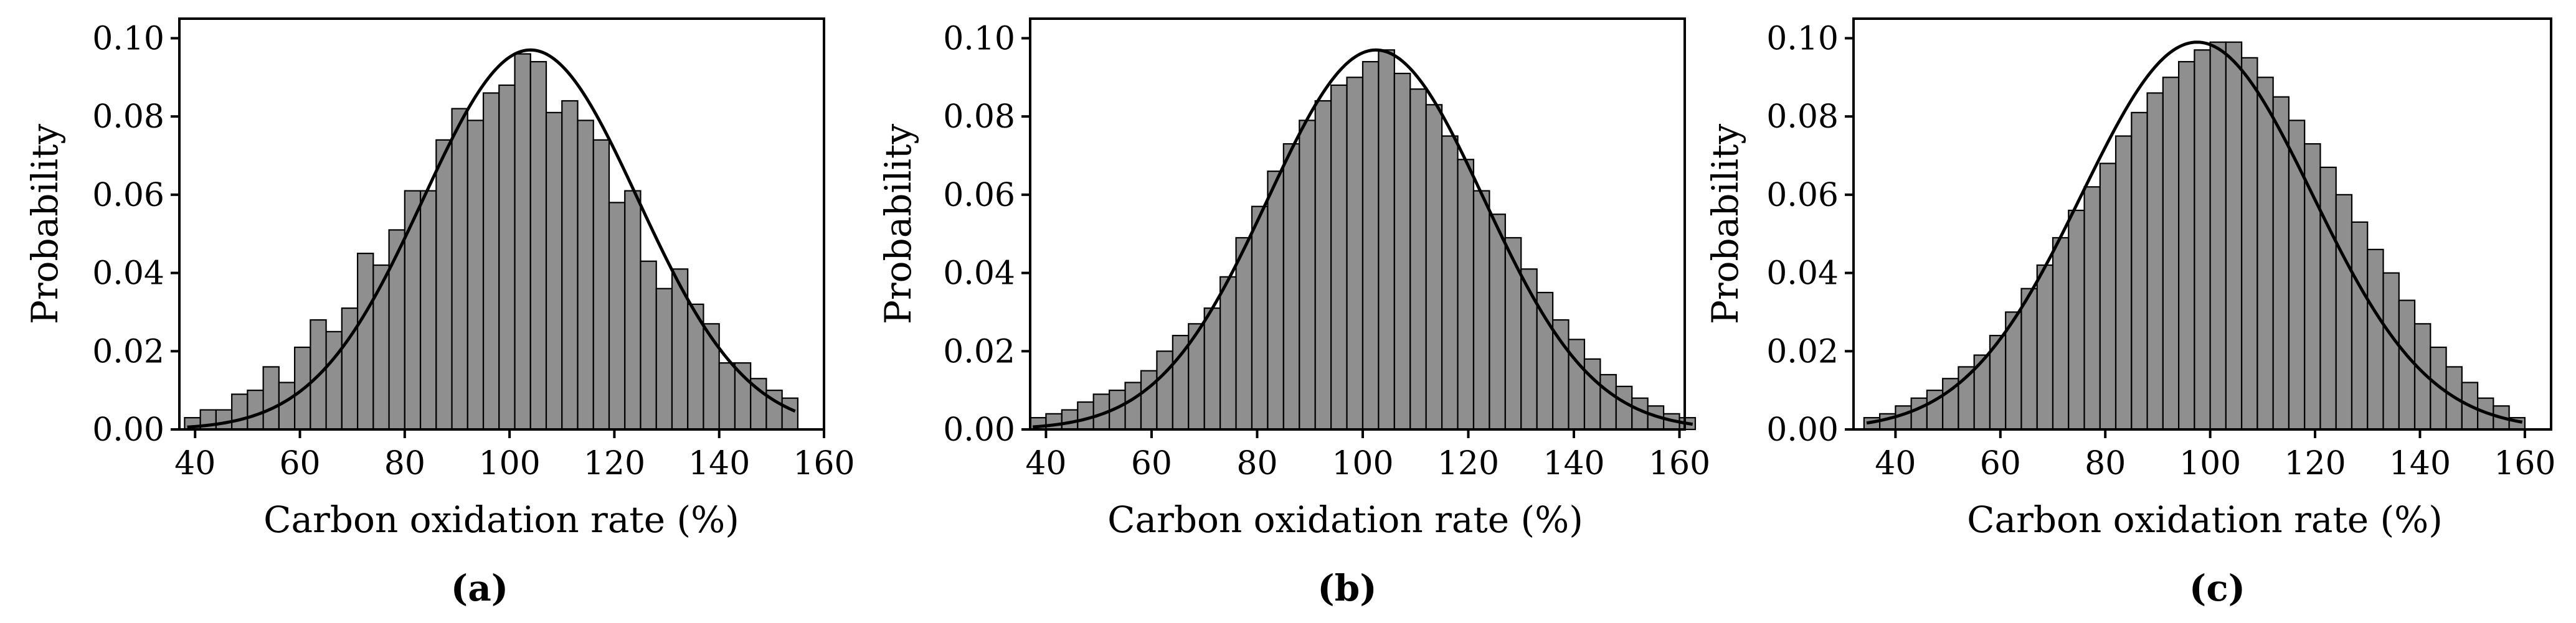 The width and height of the screenshot is (2576, 623). What do you see at coordinates (195, 463) in the screenshot?
I see `x-tick-label-a-0: 40` at bounding box center [195, 463].